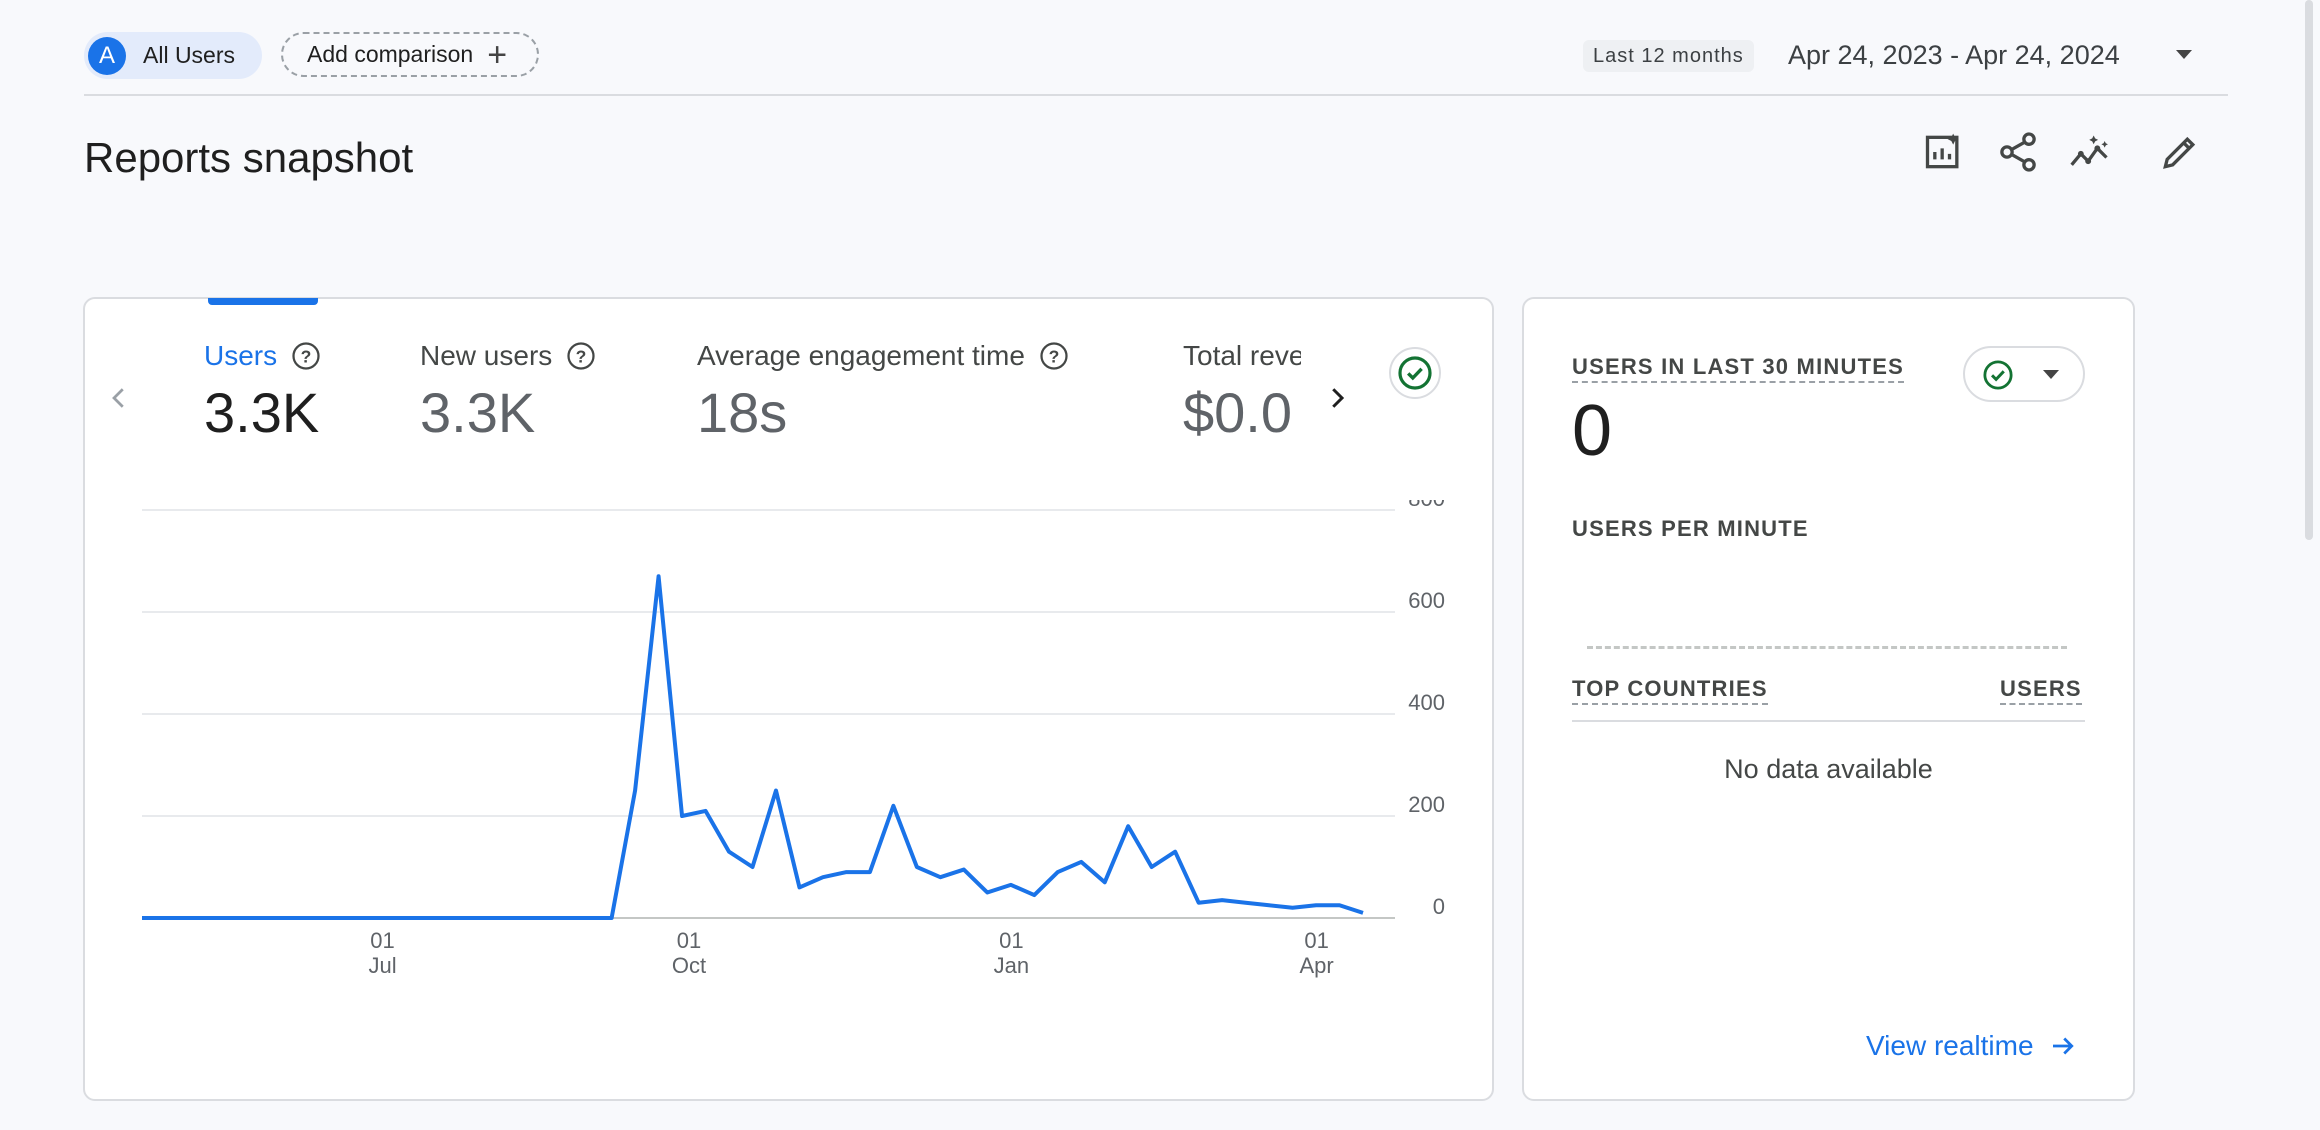 Image resolution: width=2320 pixels, height=1130 pixels. Describe the element at coordinates (1156, 95) in the screenshot. I see `header-divider` at that location.